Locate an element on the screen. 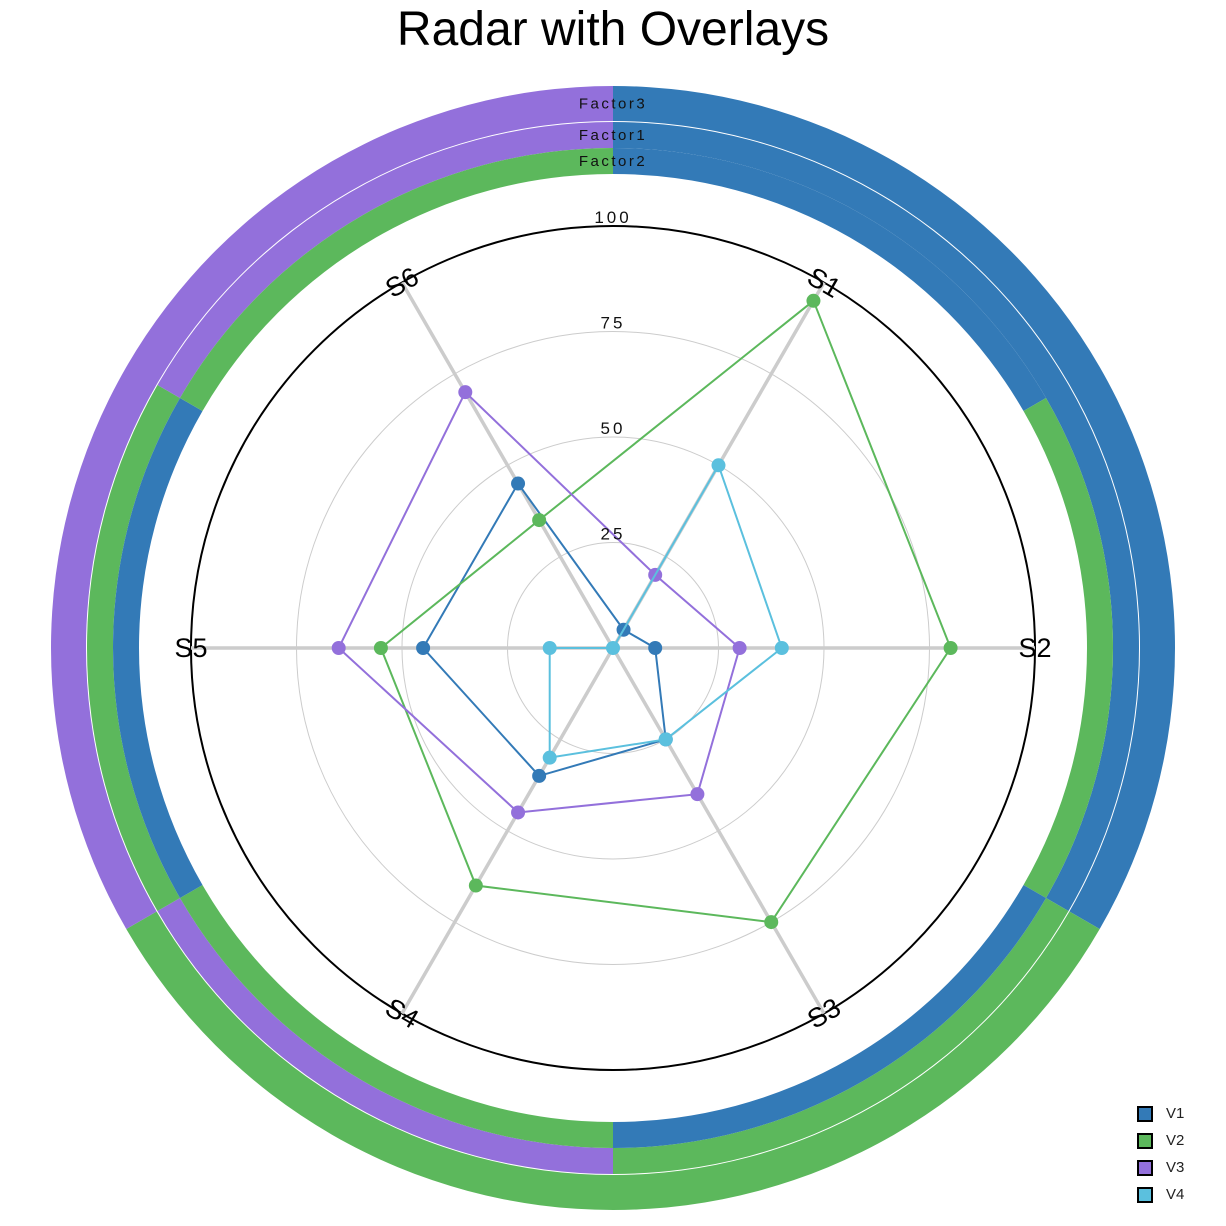  legend: V1 V2 V3 V4 is located at coordinates (1177, 1154).